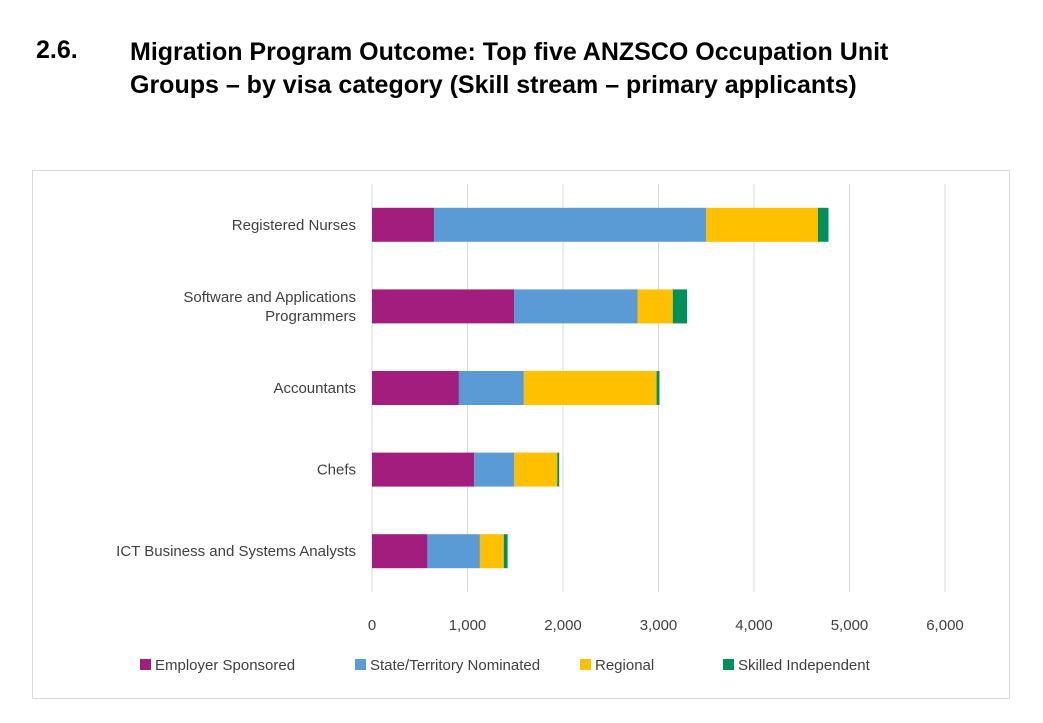 The height and width of the screenshot is (723, 1043). What do you see at coordinates (57, 50) in the screenshot?
I see `section-number: 2.6.` at bounding box center [57, 50].